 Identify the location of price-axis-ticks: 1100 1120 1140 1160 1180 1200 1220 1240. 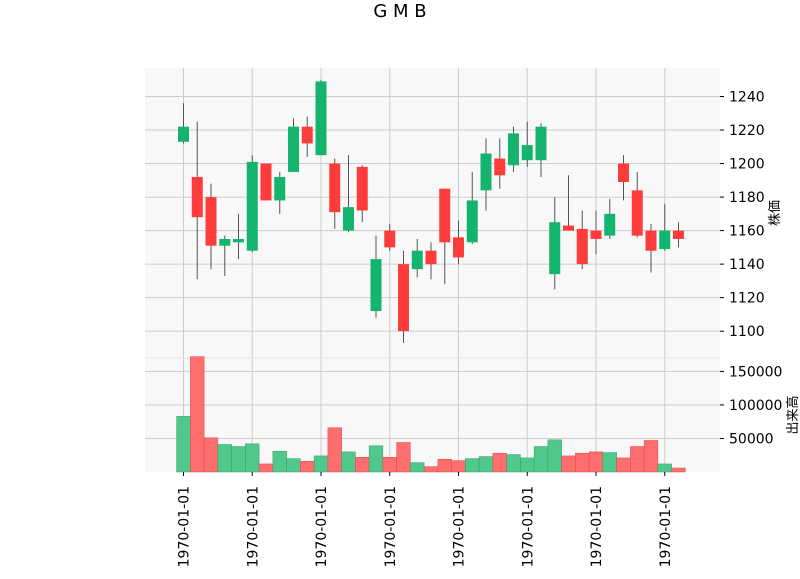
(742, 214).